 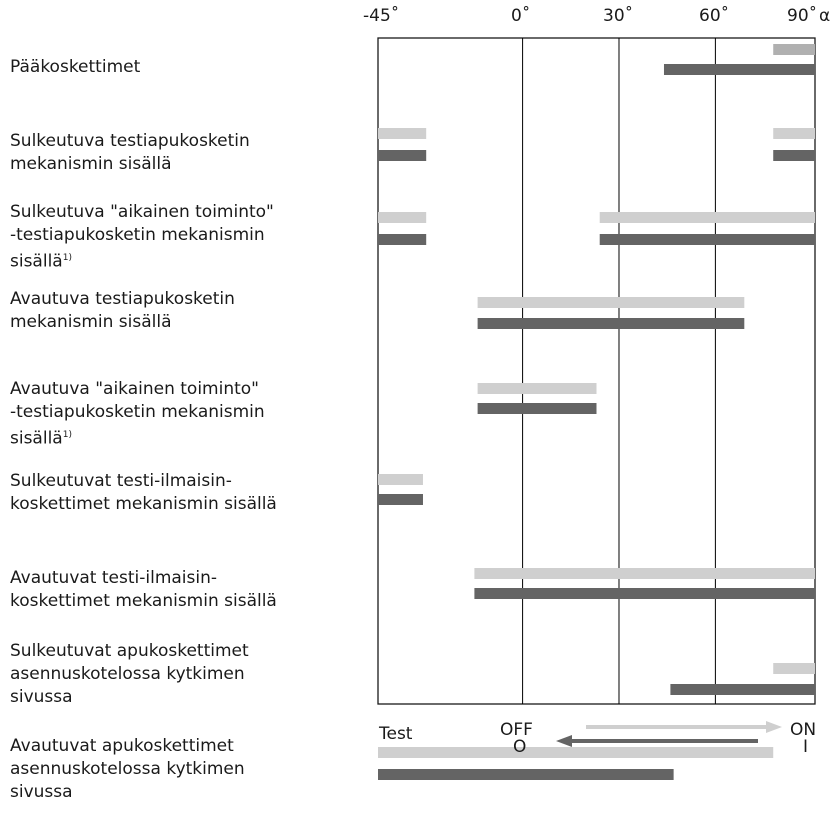 What do you see at coordinates (644, 573) in the screenshot?
I see `bar-row6-light` at bounding box center [644, 573].